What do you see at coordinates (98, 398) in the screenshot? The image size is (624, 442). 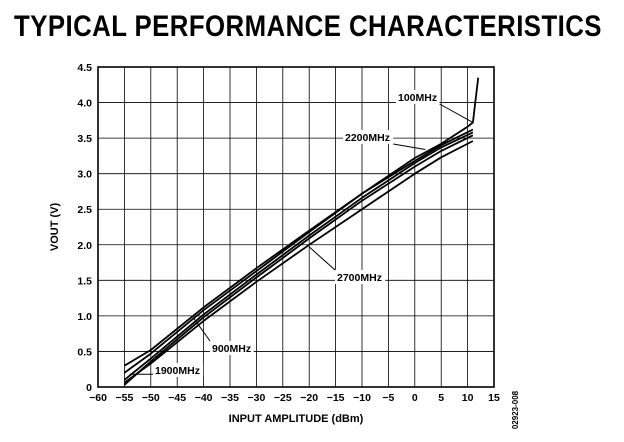 I see `x-tick-label: −60` at bounding box center [98, 398].